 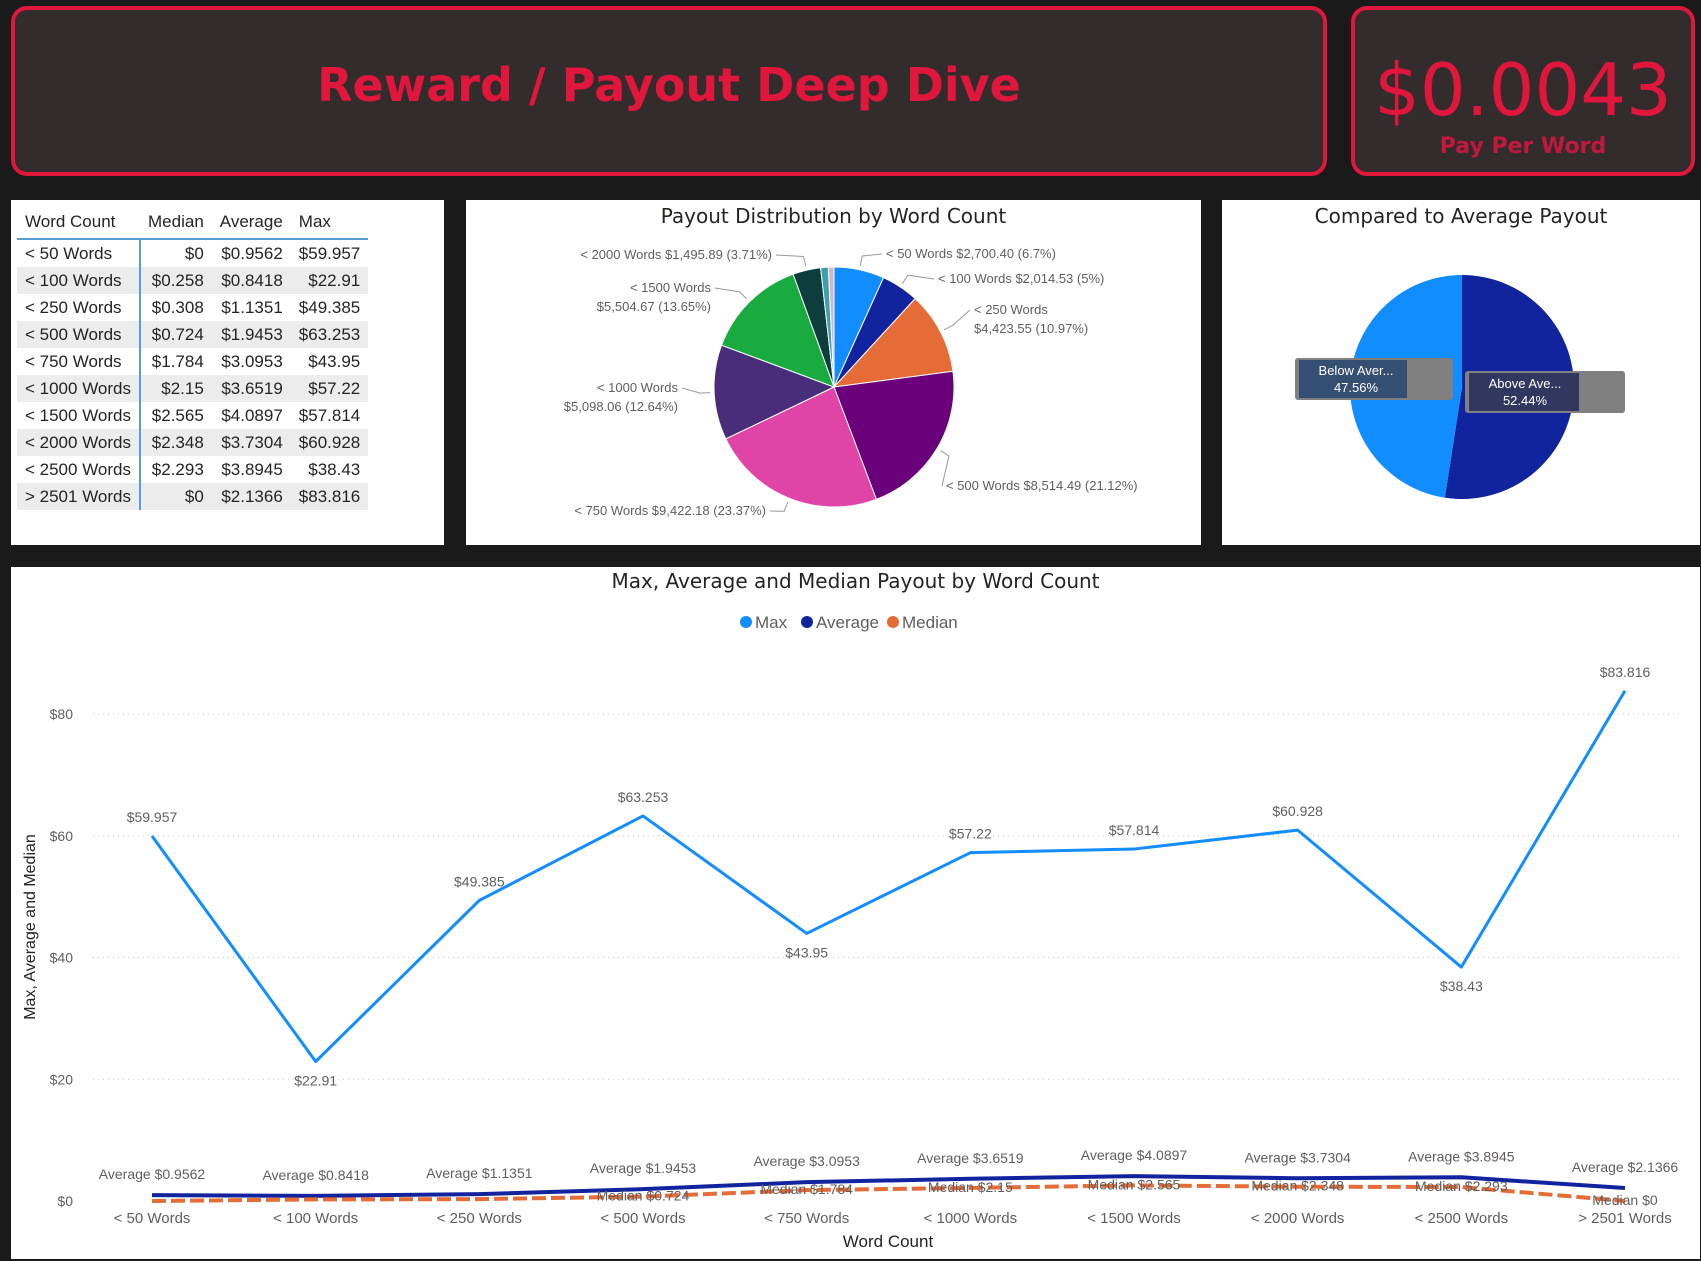 I want to click on max-data-label: $43.95, so click(x=806, y=952).